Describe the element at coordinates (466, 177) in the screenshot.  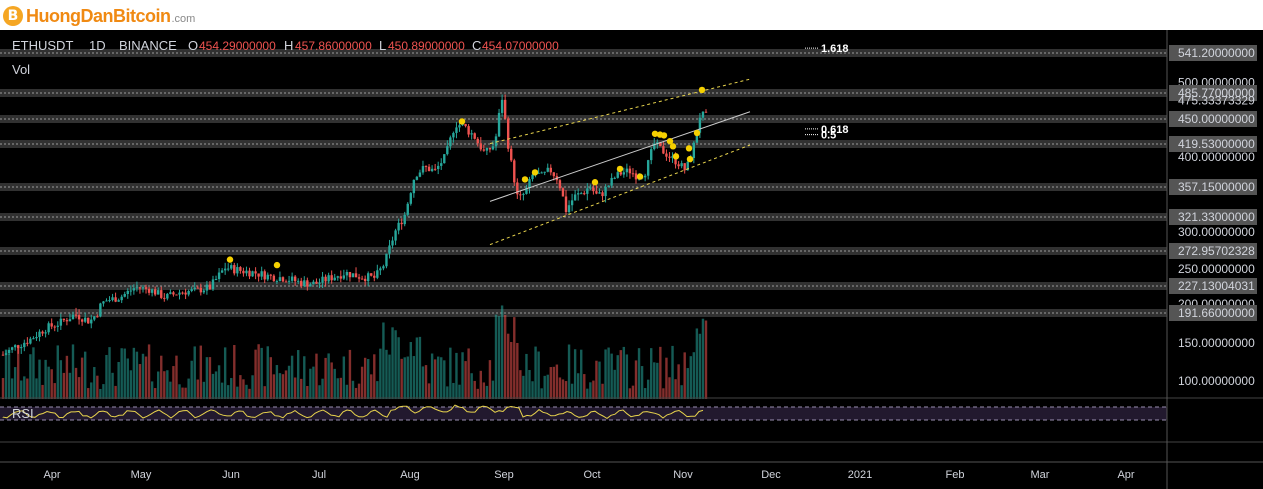
I see `signal-markers` at that location.